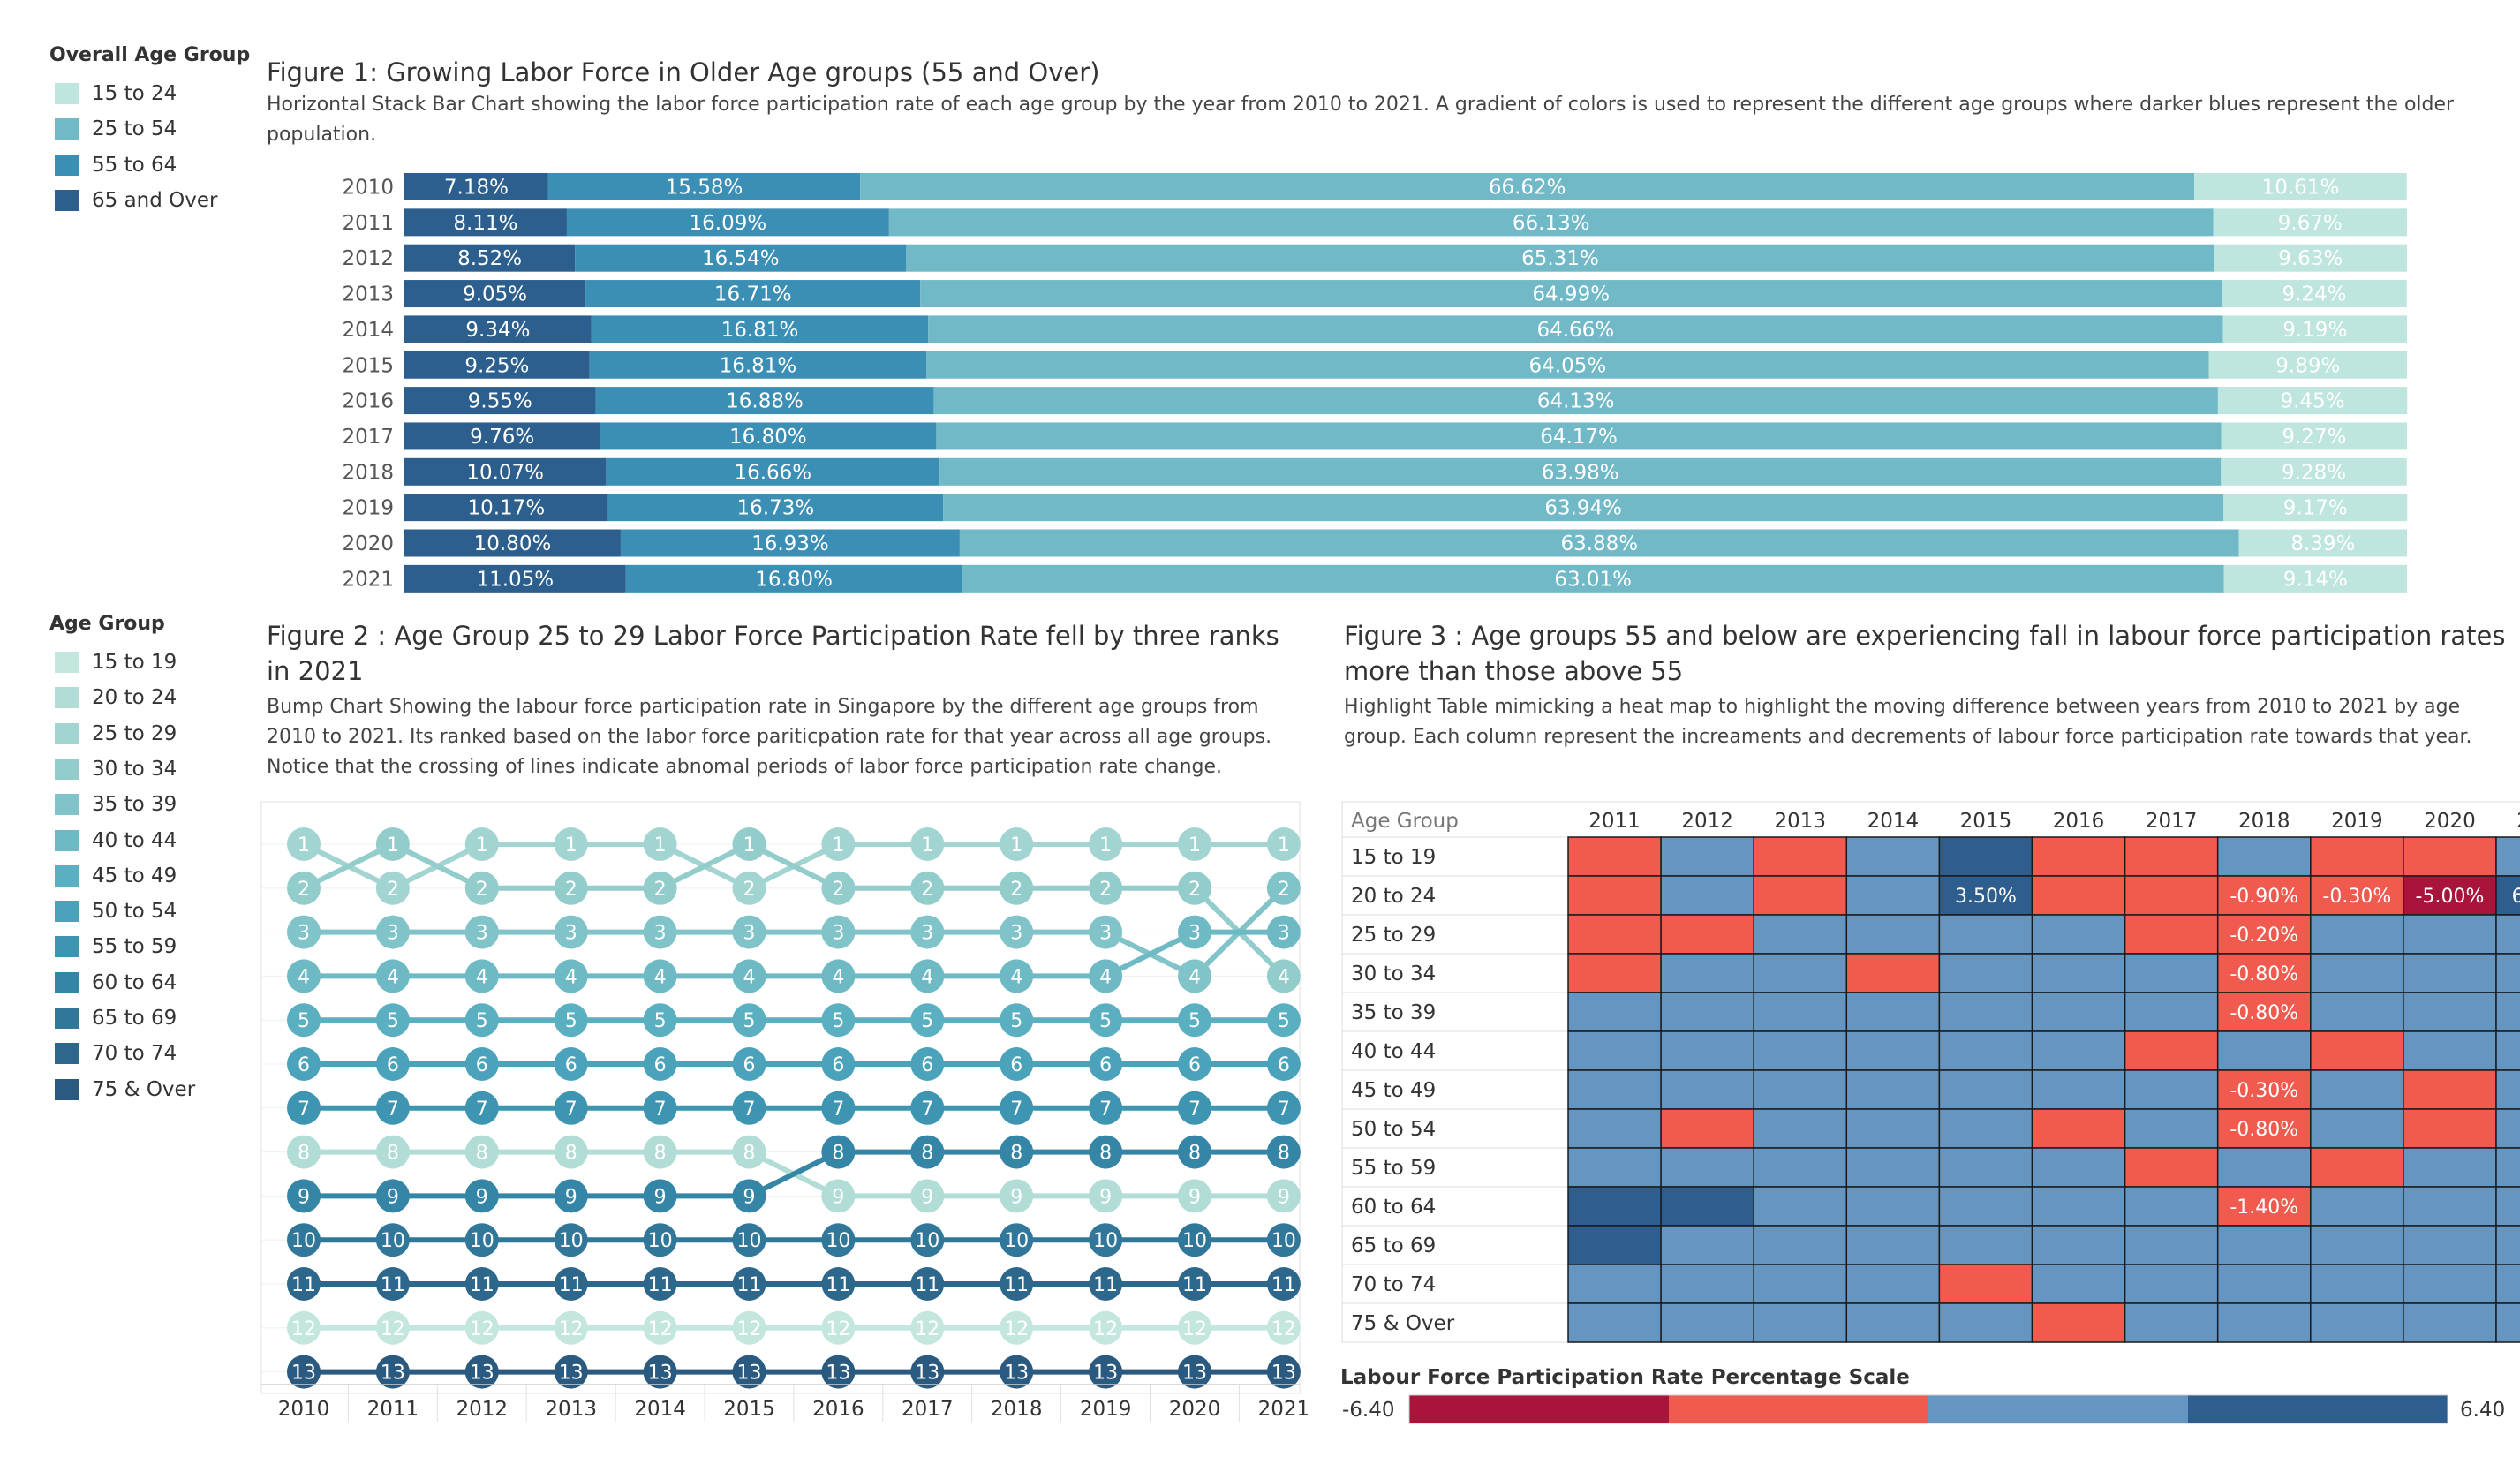  I want to click on legend-item: 25 to 54, so click(116, 129).